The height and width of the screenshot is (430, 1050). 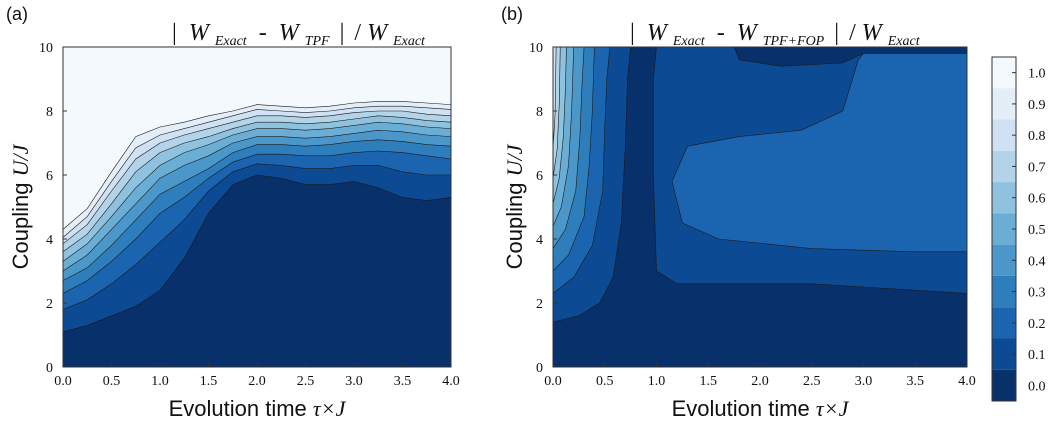 I want to click on panel-b-label: (b), so click(x=512, y=14).